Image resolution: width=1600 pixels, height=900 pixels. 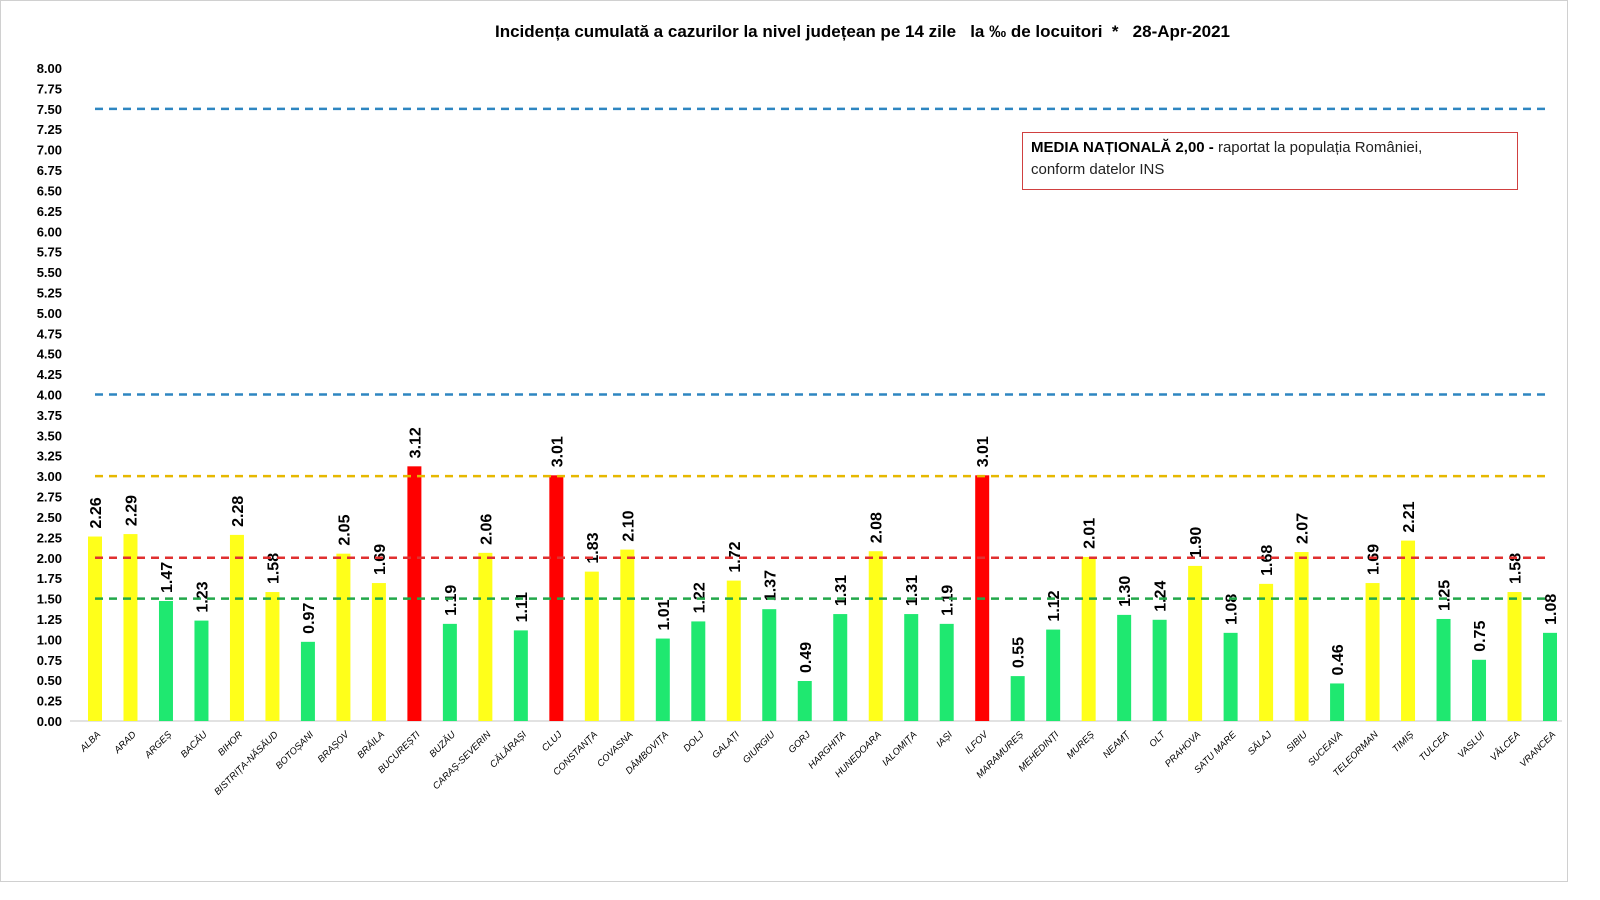 I want to click on data-label: 1.69, so click(x=1374, y=559).